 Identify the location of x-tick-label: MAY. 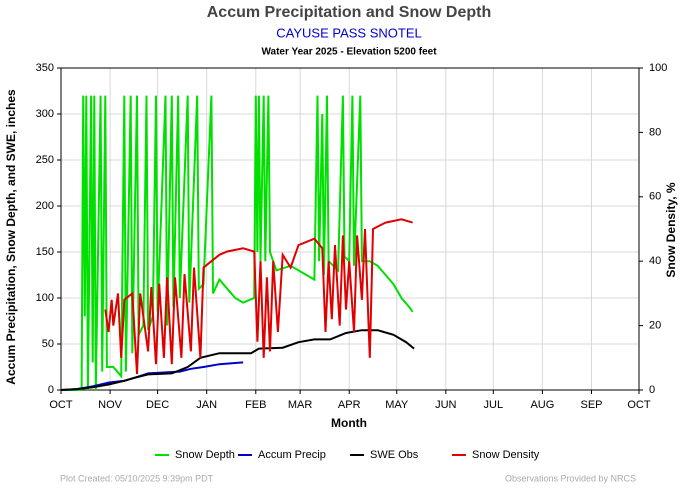
(397, 405).